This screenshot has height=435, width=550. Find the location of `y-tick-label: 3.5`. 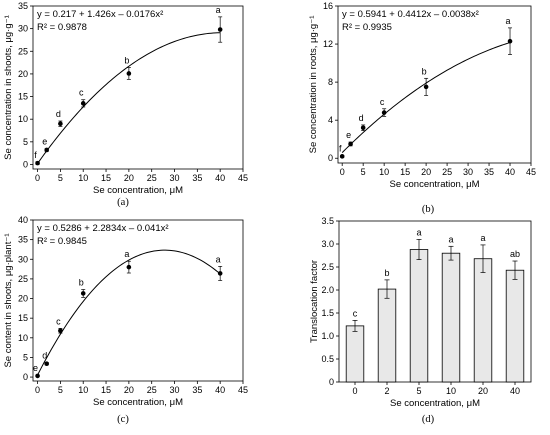

y-tick-label: 3.5 is located at coordinates (327, 221).